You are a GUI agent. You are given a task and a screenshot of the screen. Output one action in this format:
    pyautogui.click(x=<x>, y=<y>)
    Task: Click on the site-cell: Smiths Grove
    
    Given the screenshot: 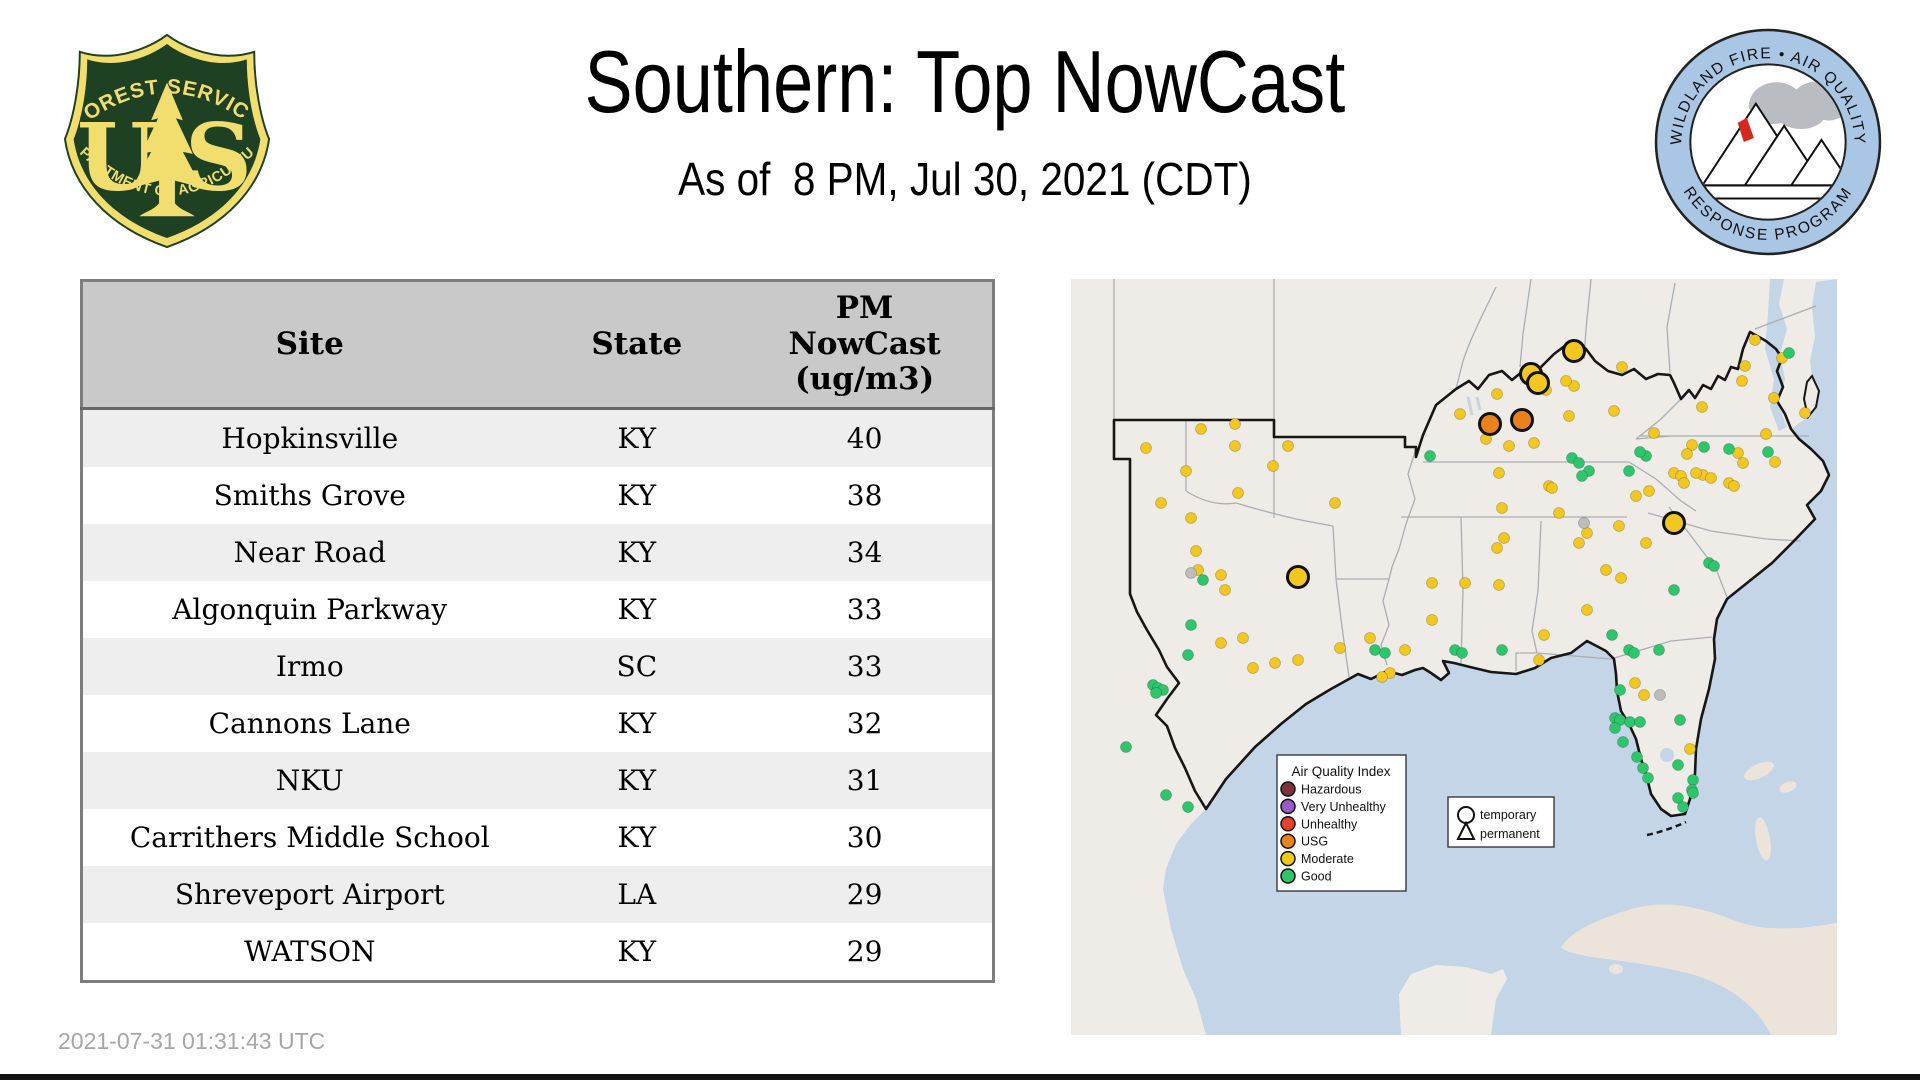 What is the action you would take?
    pyautogui.click(x=309, y=495)
    